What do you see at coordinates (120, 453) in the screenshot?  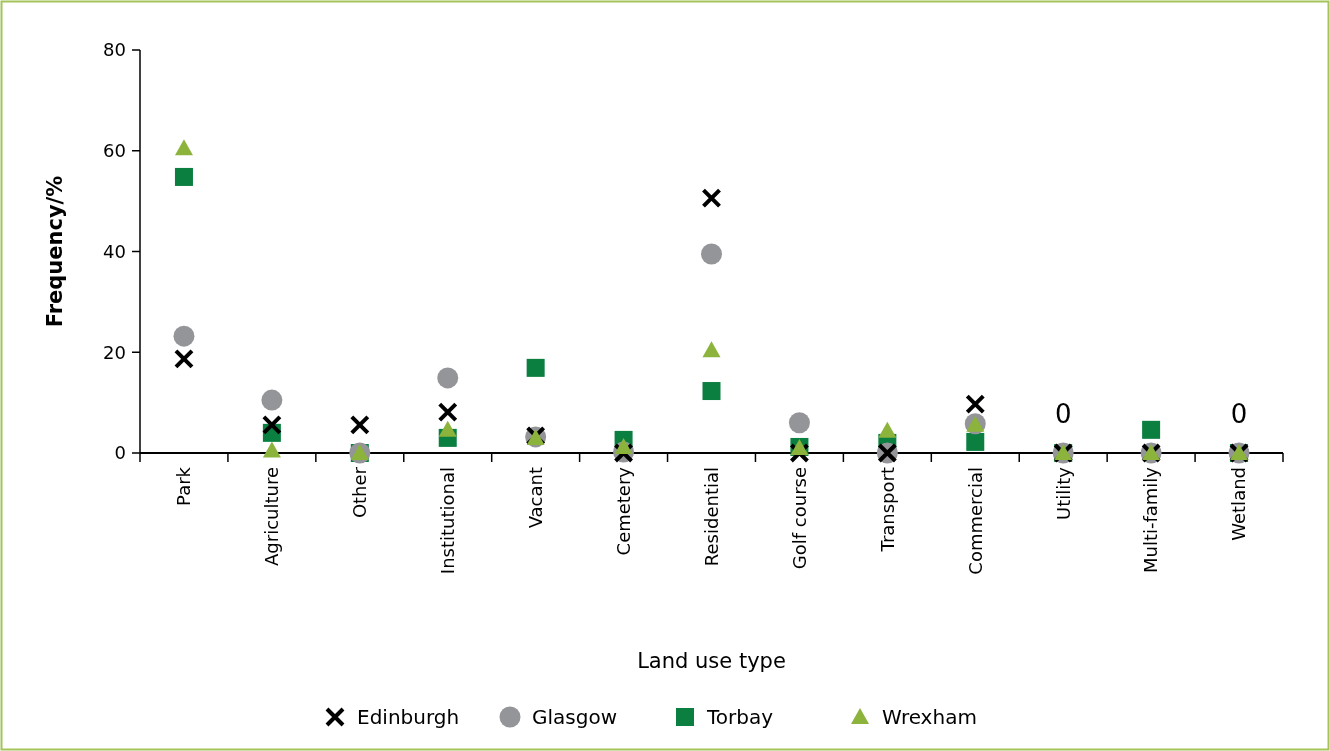 I see `y-tick-label: 0` at bounding box center [120, 453].